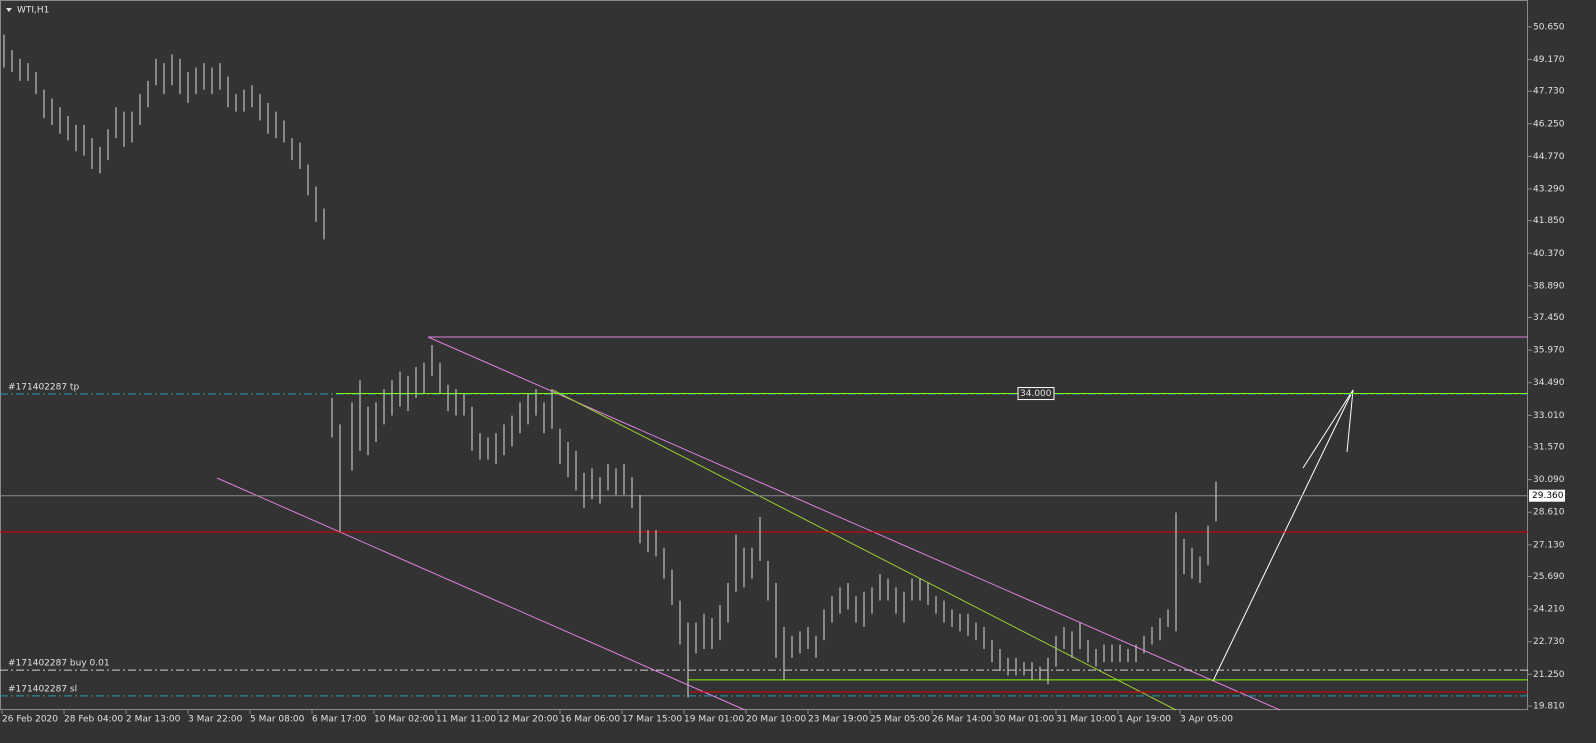 The image size is (1596, 743). I want to click on y-tick-label: 33.010, so click(1549, 416).